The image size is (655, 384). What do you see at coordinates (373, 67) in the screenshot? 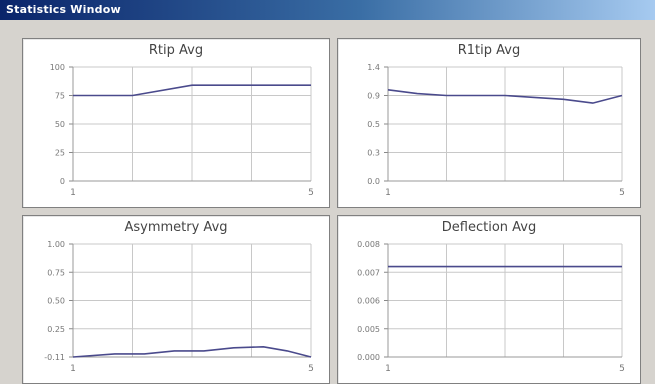
I see `y-tick-label: 1.4` at bounding box center [373, 67].